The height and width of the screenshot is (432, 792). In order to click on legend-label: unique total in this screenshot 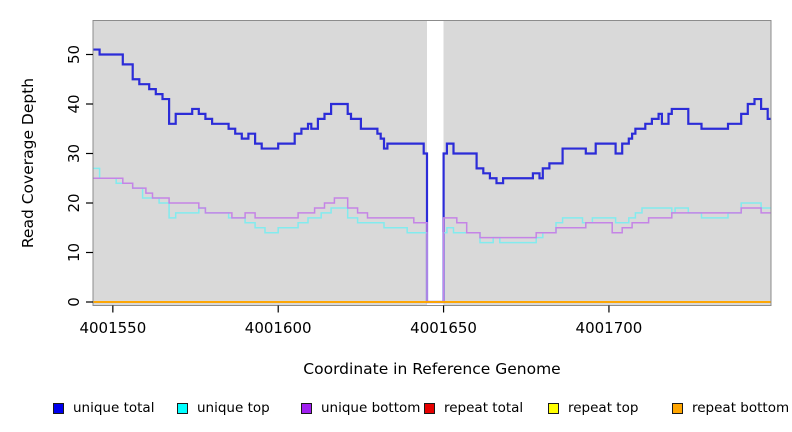, I will do `click(114, 408)`.